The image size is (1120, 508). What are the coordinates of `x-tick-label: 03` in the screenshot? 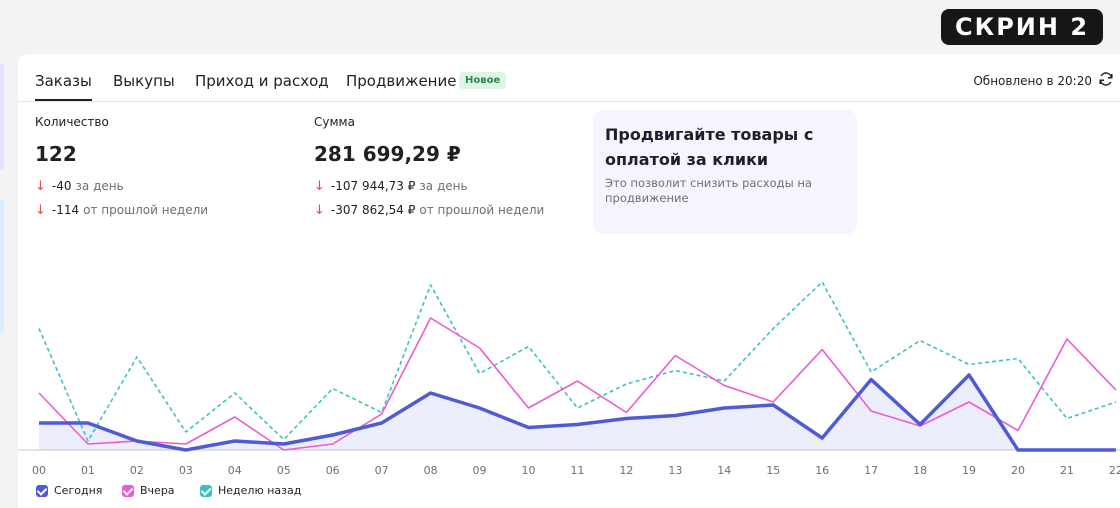 It's located at (186, 470).